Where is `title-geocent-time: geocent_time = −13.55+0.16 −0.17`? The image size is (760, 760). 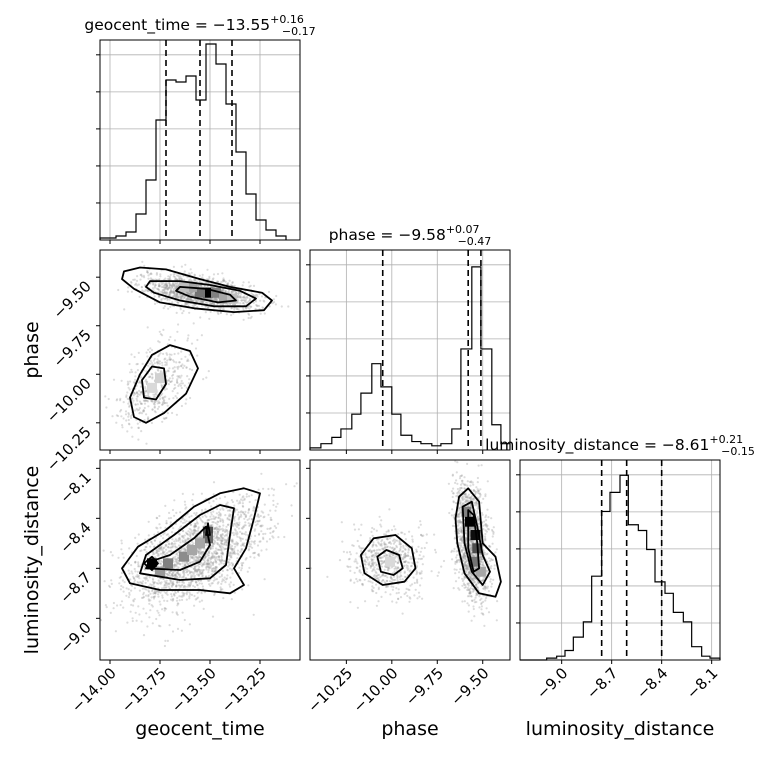 title-geocent-time: geocent_time = −13.55+0.16 −0.17 is located at coordinates (199, 25).